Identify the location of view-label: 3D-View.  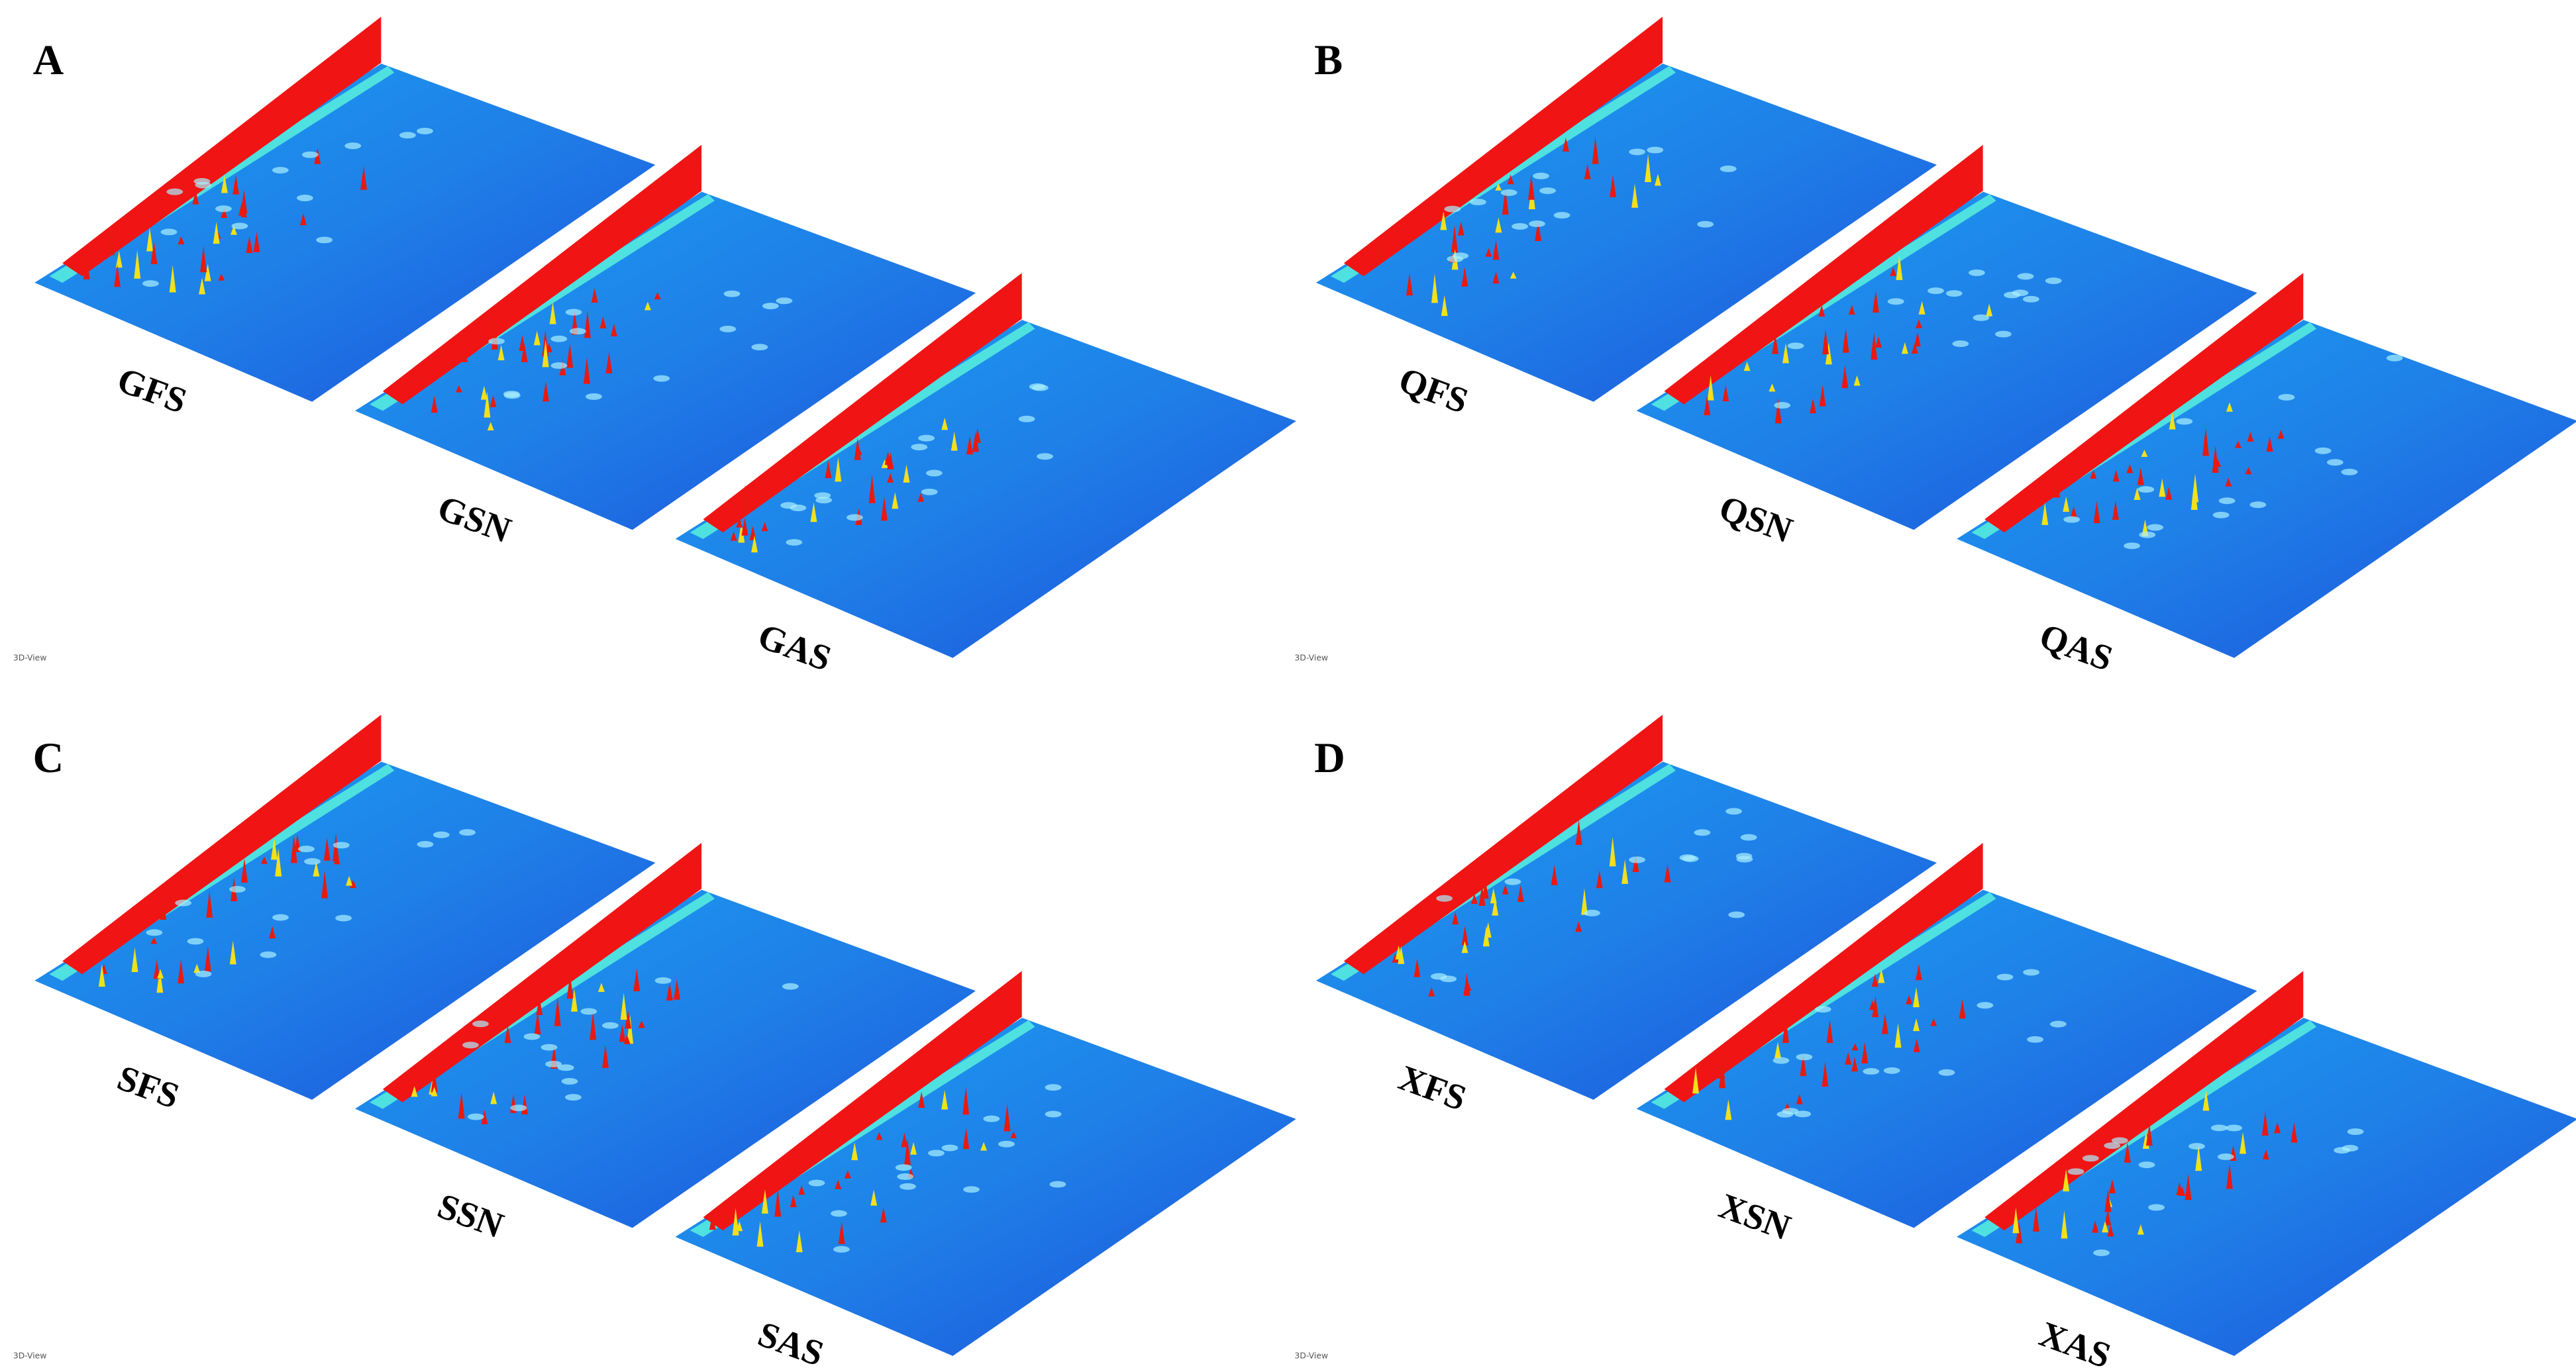
(1311, 1356).